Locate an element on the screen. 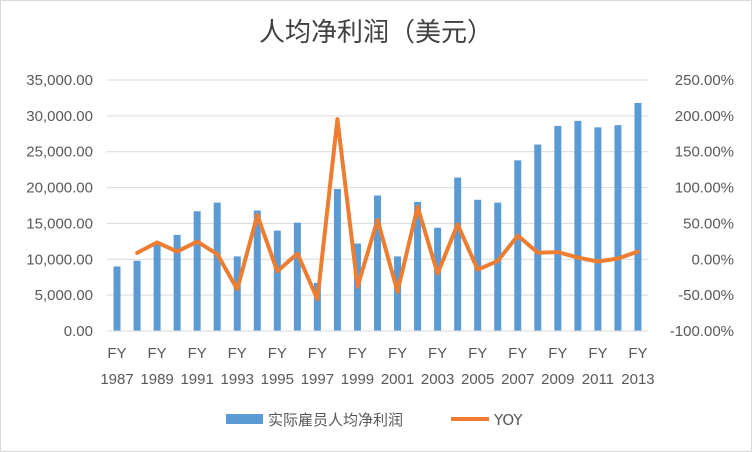 This screenshot has width=752, height=452. left-y-tick-label: 20,000.00 is located at coordinates (59, 188).